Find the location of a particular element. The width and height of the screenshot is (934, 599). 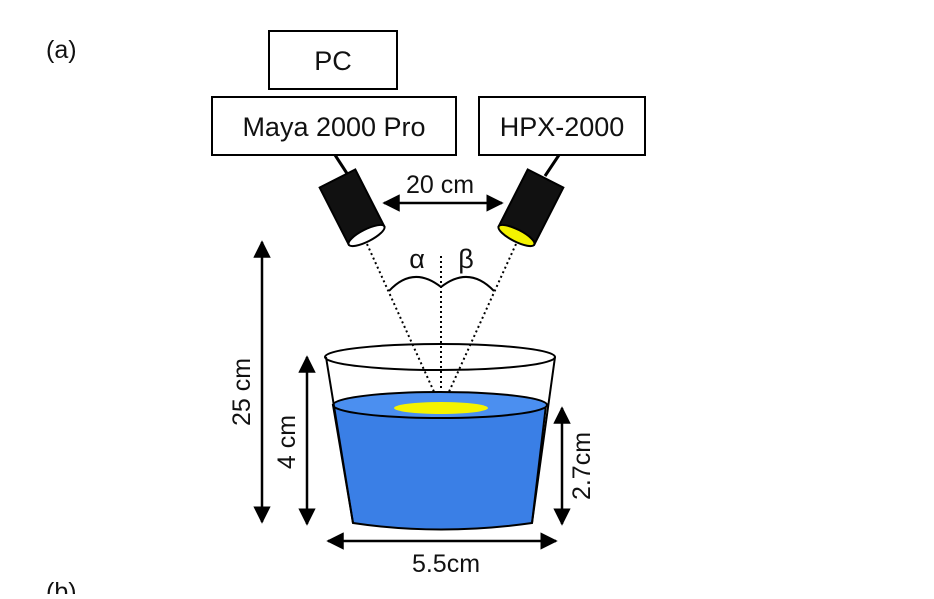

maya-box: Maya 2000 Pro is located at coordinates (334, 126).